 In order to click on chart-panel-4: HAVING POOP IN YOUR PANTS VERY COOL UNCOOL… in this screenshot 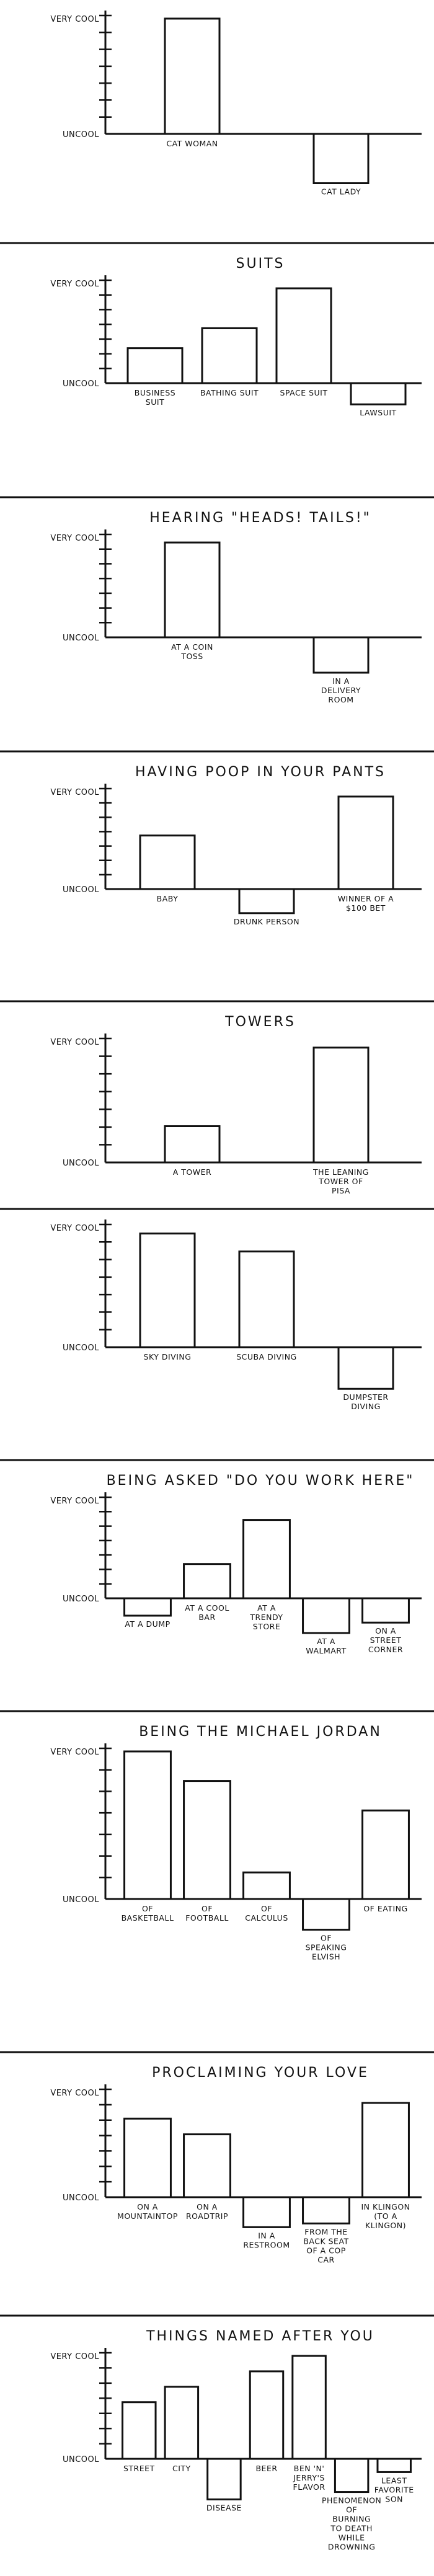, I will do `click(236, 845)`.